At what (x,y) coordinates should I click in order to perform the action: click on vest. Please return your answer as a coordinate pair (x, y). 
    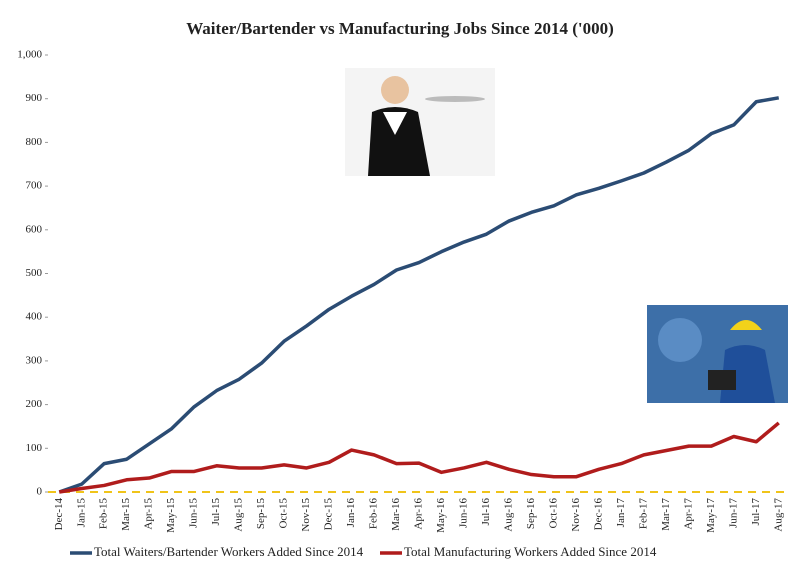
    Looking at the image, I should click on (399, 141).